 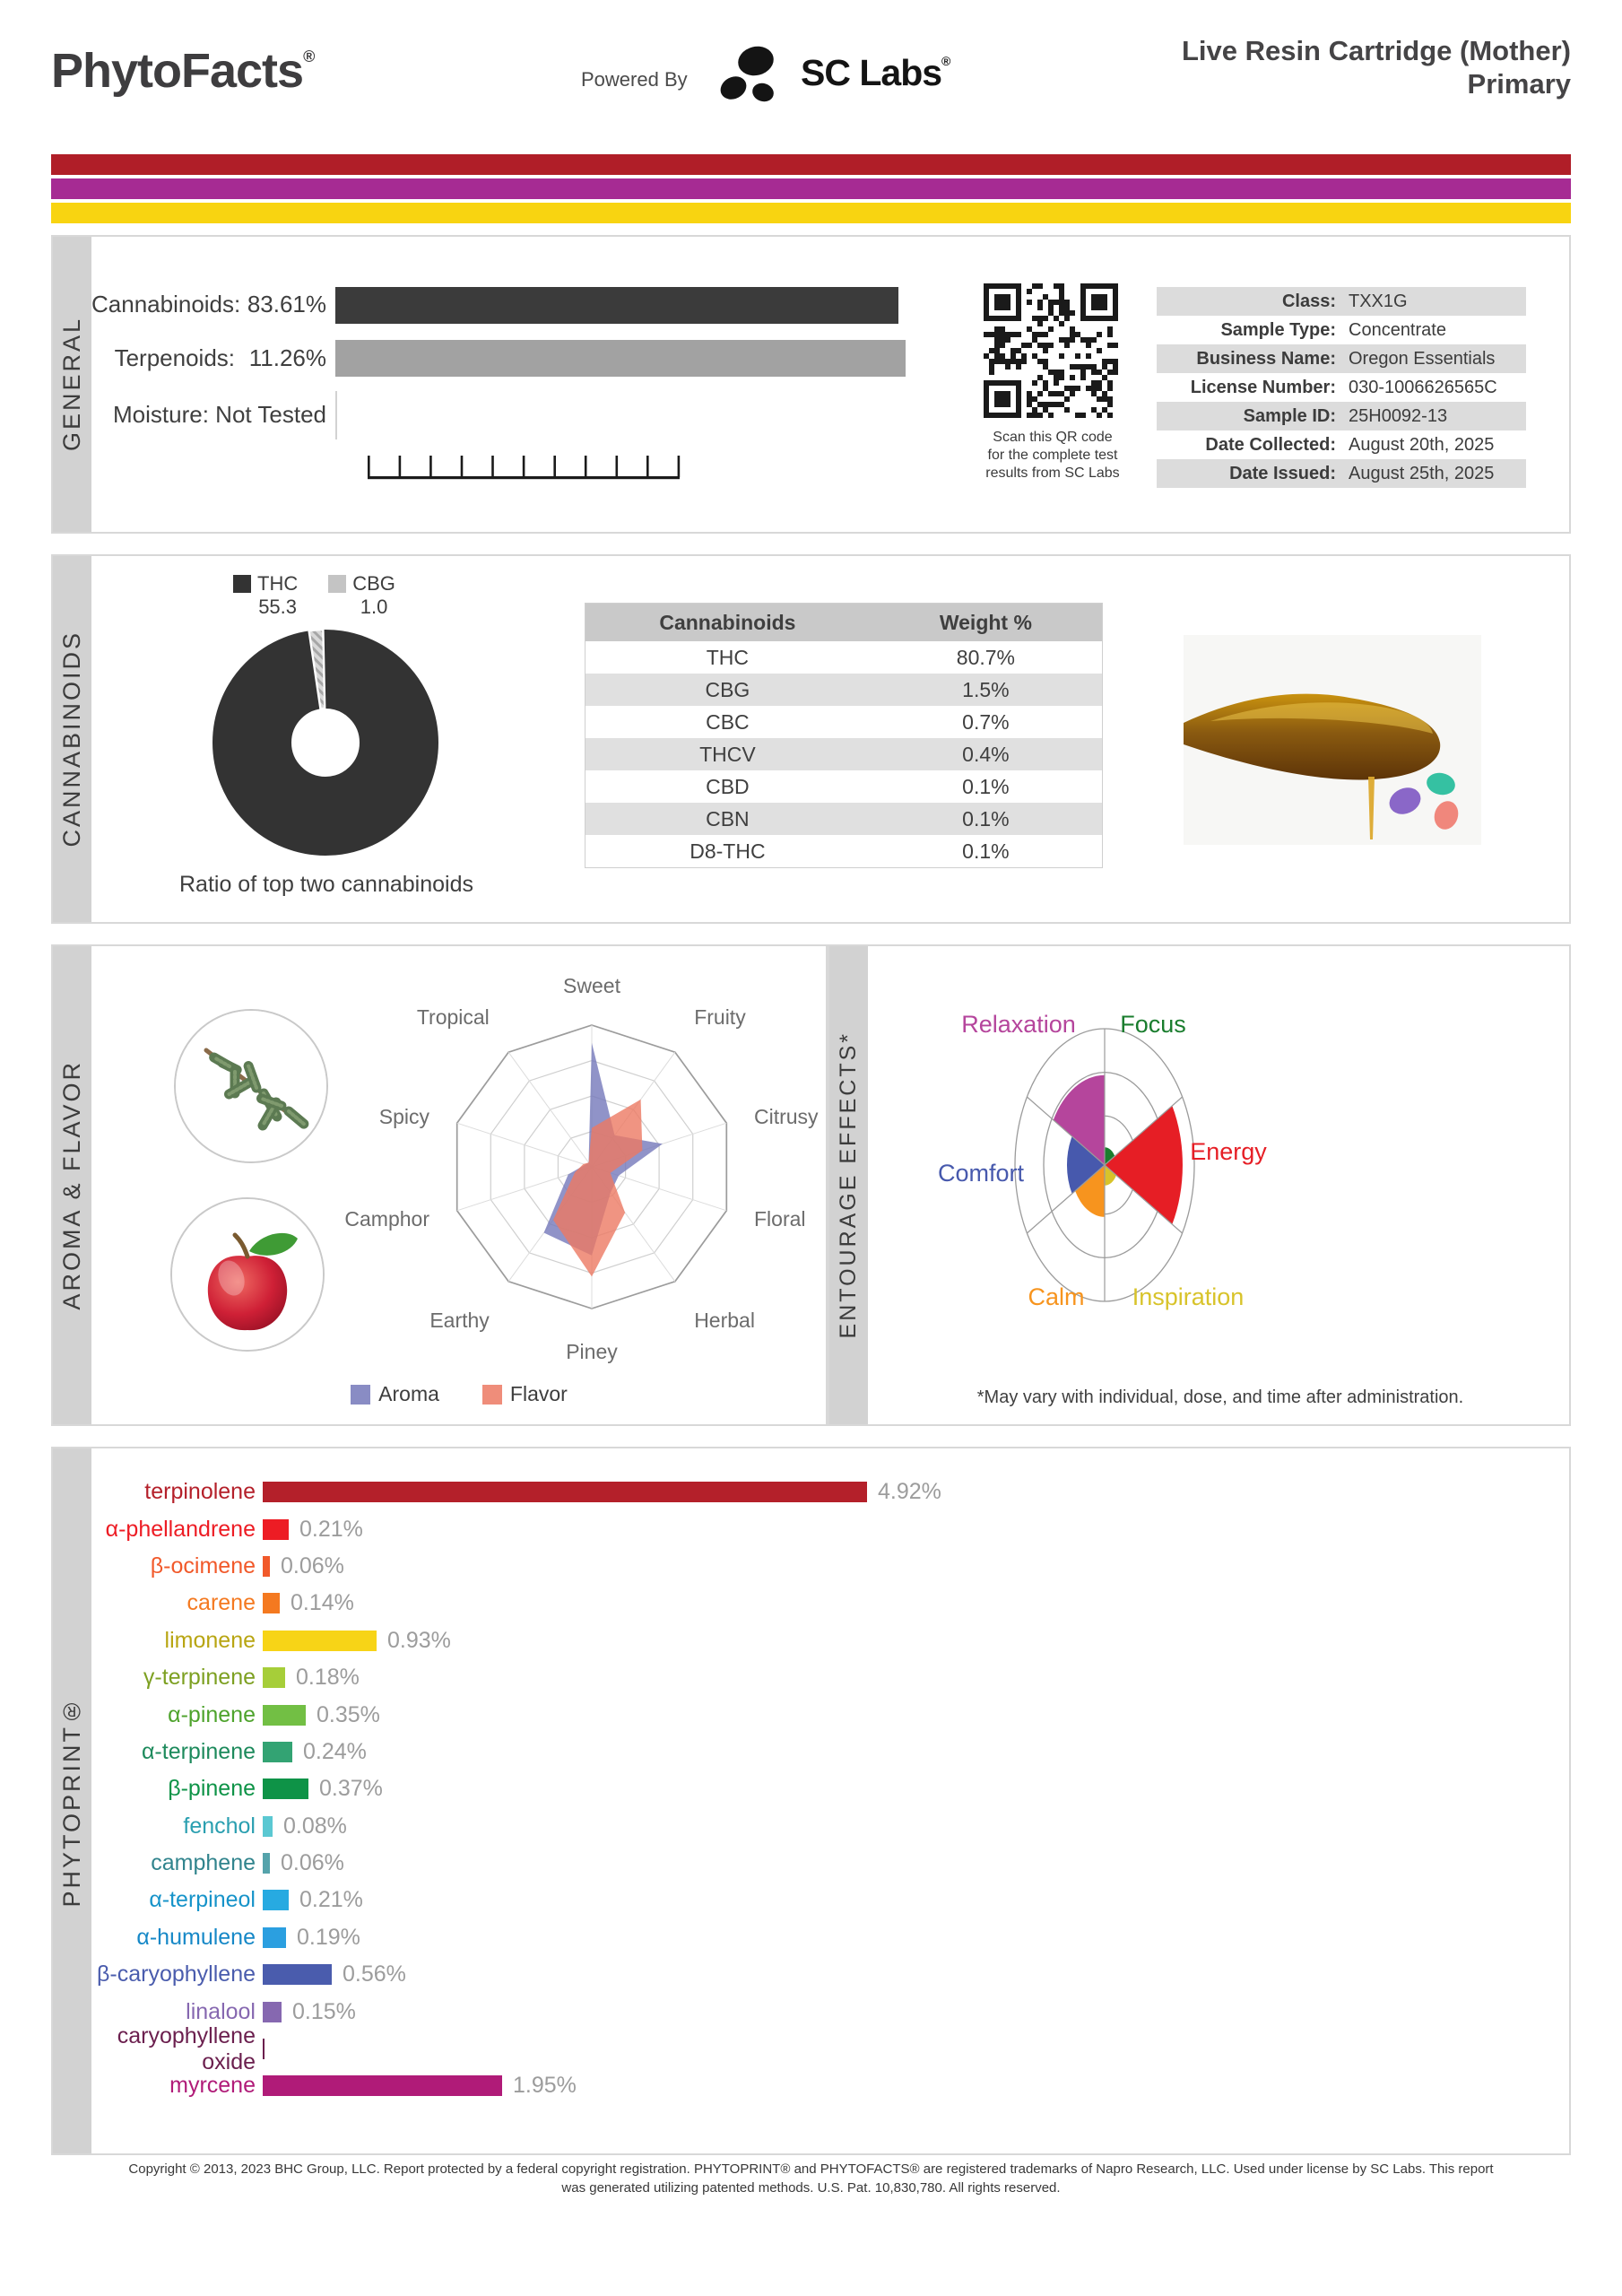 What do you see at coordinates (408, 1393) in the screenshot?
I see `aroma-flavor-legend-name: Aroma` at bounding box center [408, 1393].